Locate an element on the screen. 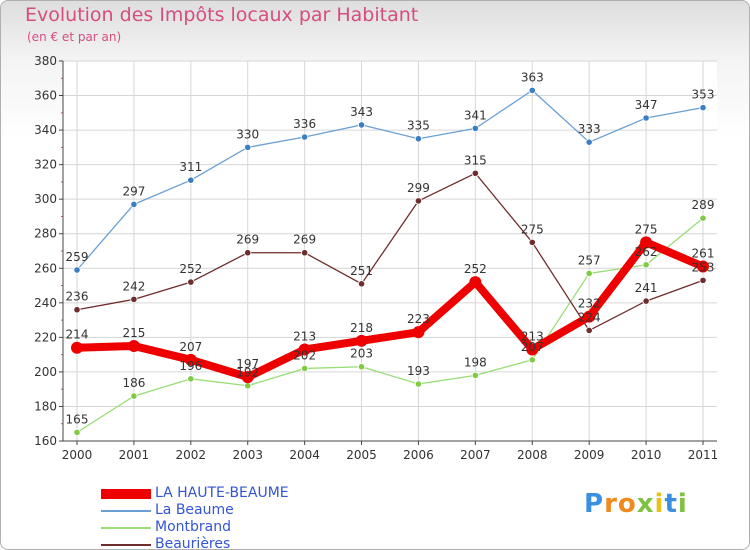 Image resolution: width=750 pixels, height=550 pixels. data-label: 186 is located at coordinates (133, 383).